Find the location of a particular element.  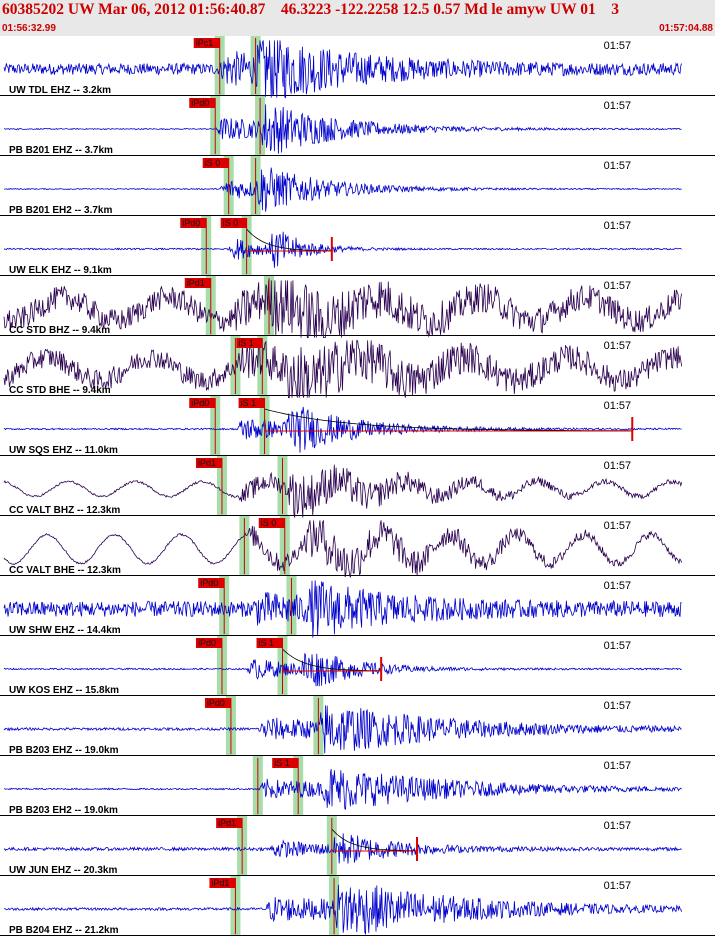

trace-panel: iS 0 01:57 PB B201 EH2 -- 3.7km is located at coordinates (357, 186).